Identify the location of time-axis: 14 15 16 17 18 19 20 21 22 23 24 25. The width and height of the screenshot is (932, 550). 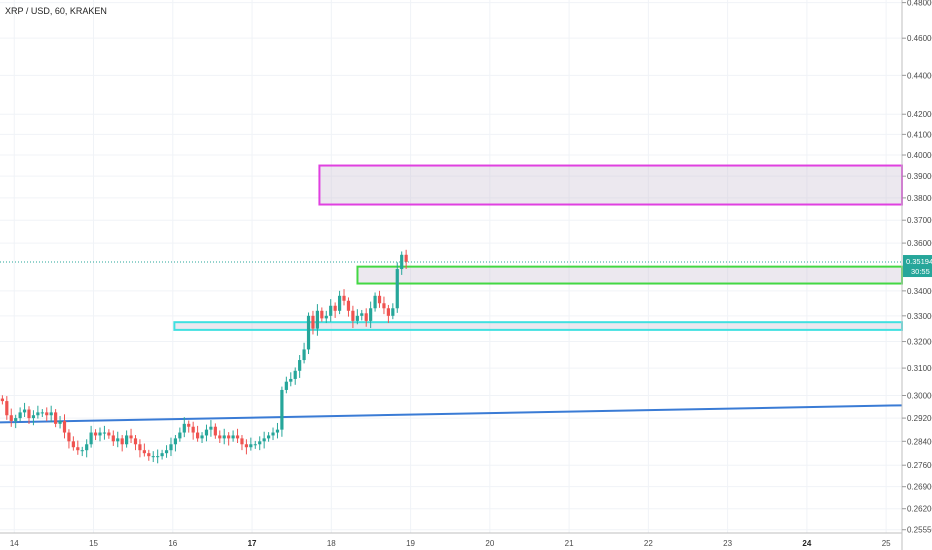
(450, 543).